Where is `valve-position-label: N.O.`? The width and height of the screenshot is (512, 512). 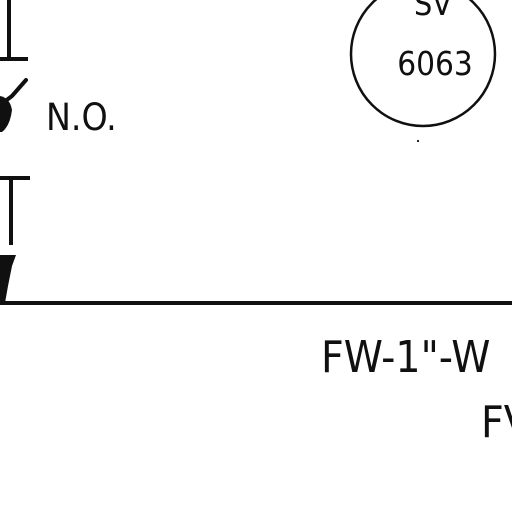 valve-position-label: N.O. is located at coordinates (81, 117).